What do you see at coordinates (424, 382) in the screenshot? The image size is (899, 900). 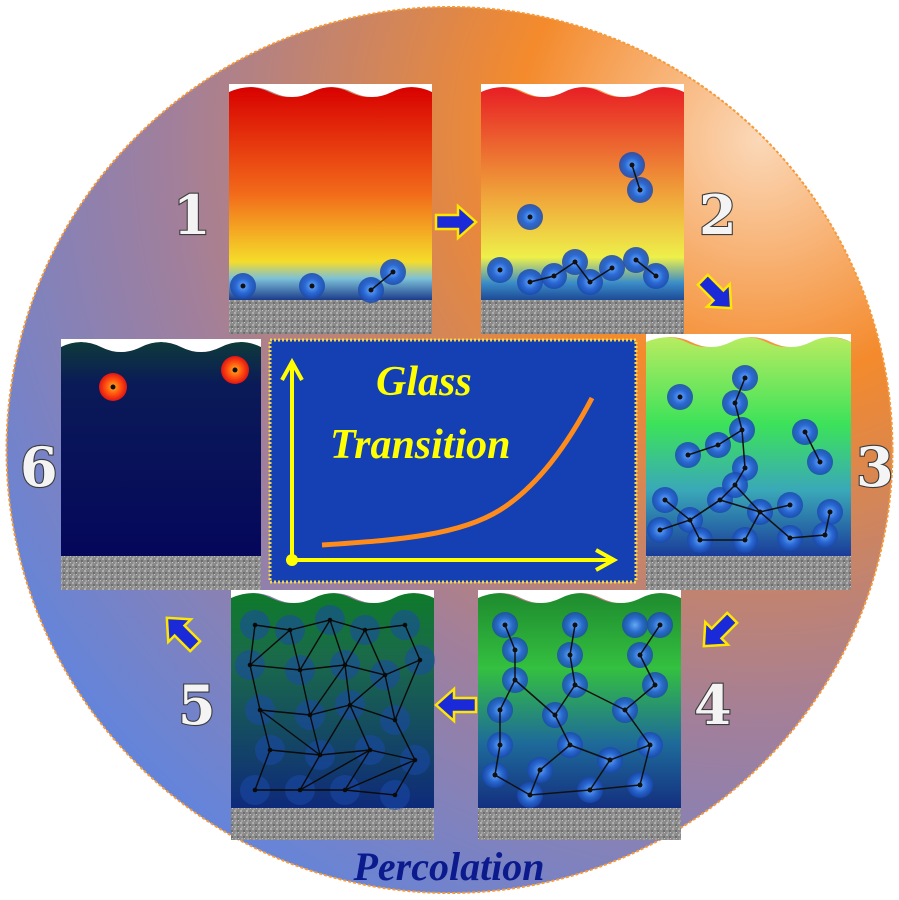 I see `center-title-line1: Glass` at bounding box center [424, 382].